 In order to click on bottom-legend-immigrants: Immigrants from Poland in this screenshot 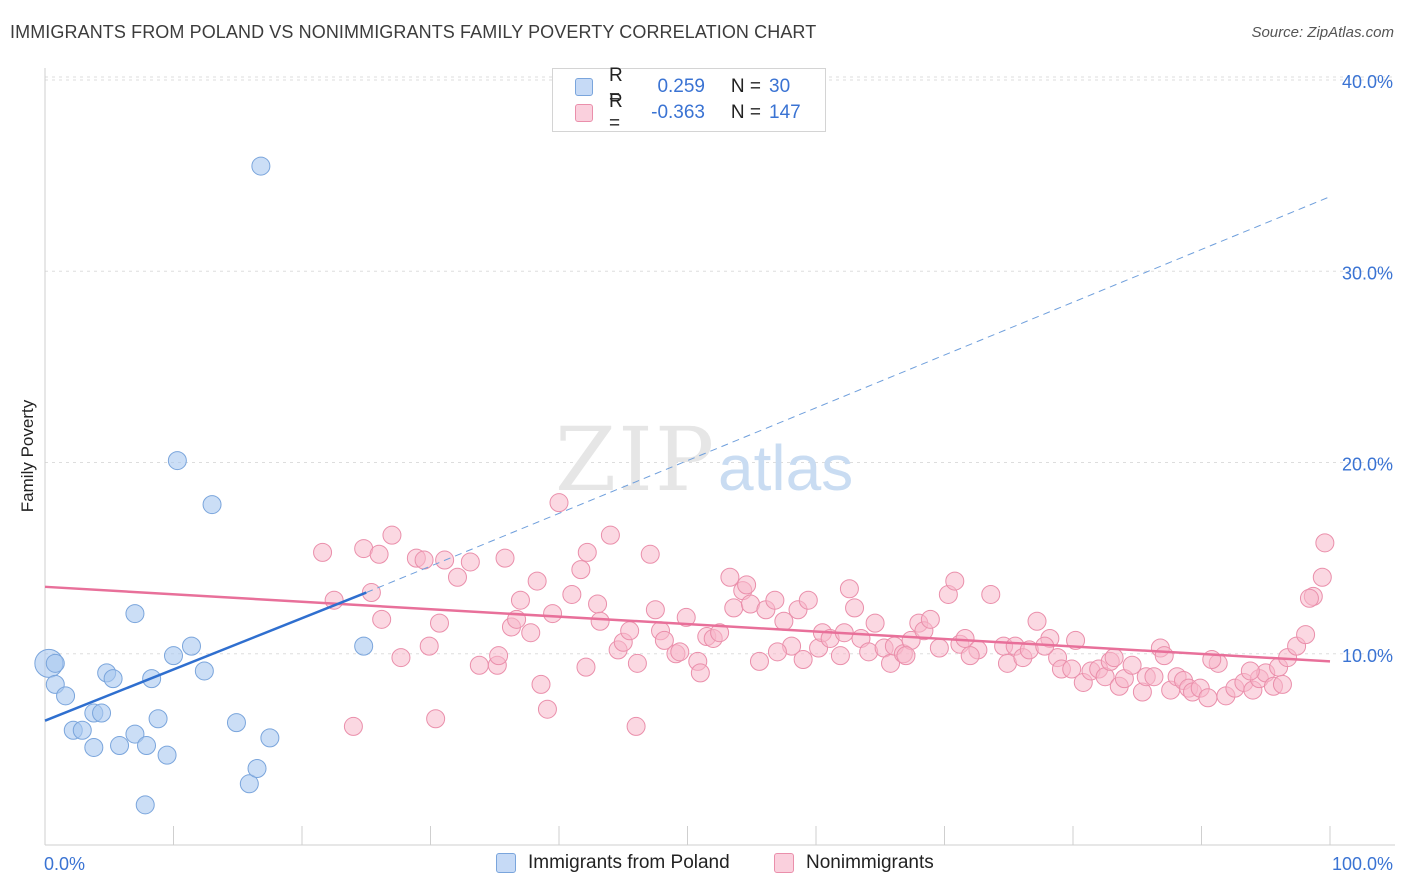, I will do `click(613, 863)`.